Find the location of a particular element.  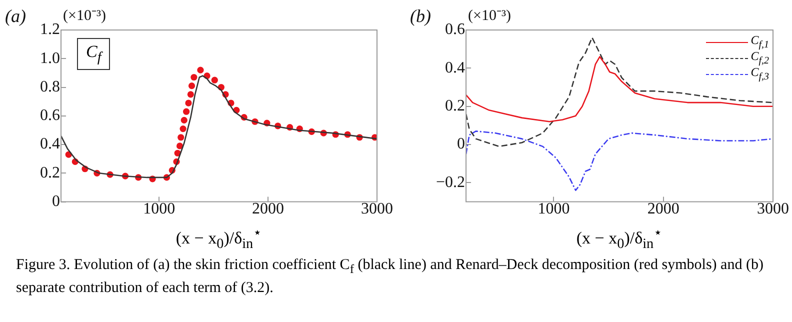

y-tick-label: 0.8 is located at coordinates (50, 87).